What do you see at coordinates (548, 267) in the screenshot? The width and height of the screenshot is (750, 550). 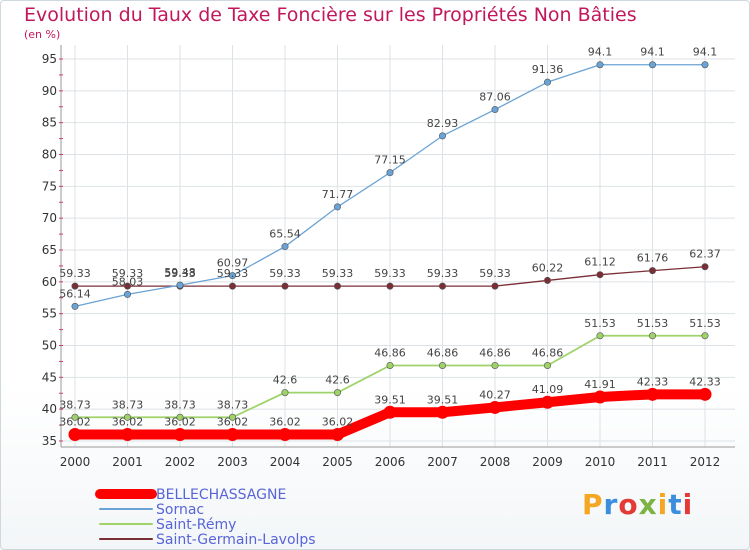 I see `data-label: 60.22` at bounding box center [548, 267].